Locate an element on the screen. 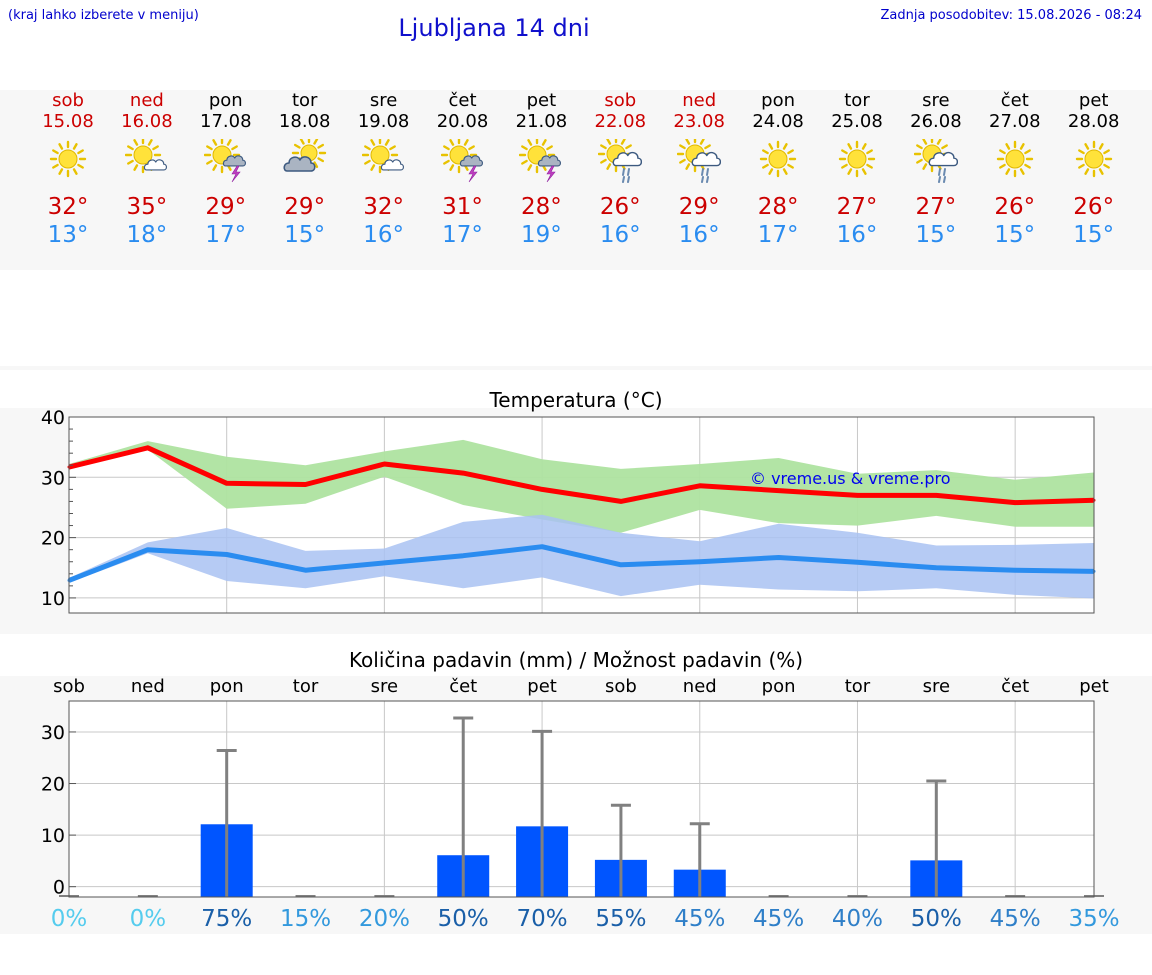 This screenshot has height=975, width=1152. forecast-day: ned 23.08 29° 16° is located at coordinates (699, 169).